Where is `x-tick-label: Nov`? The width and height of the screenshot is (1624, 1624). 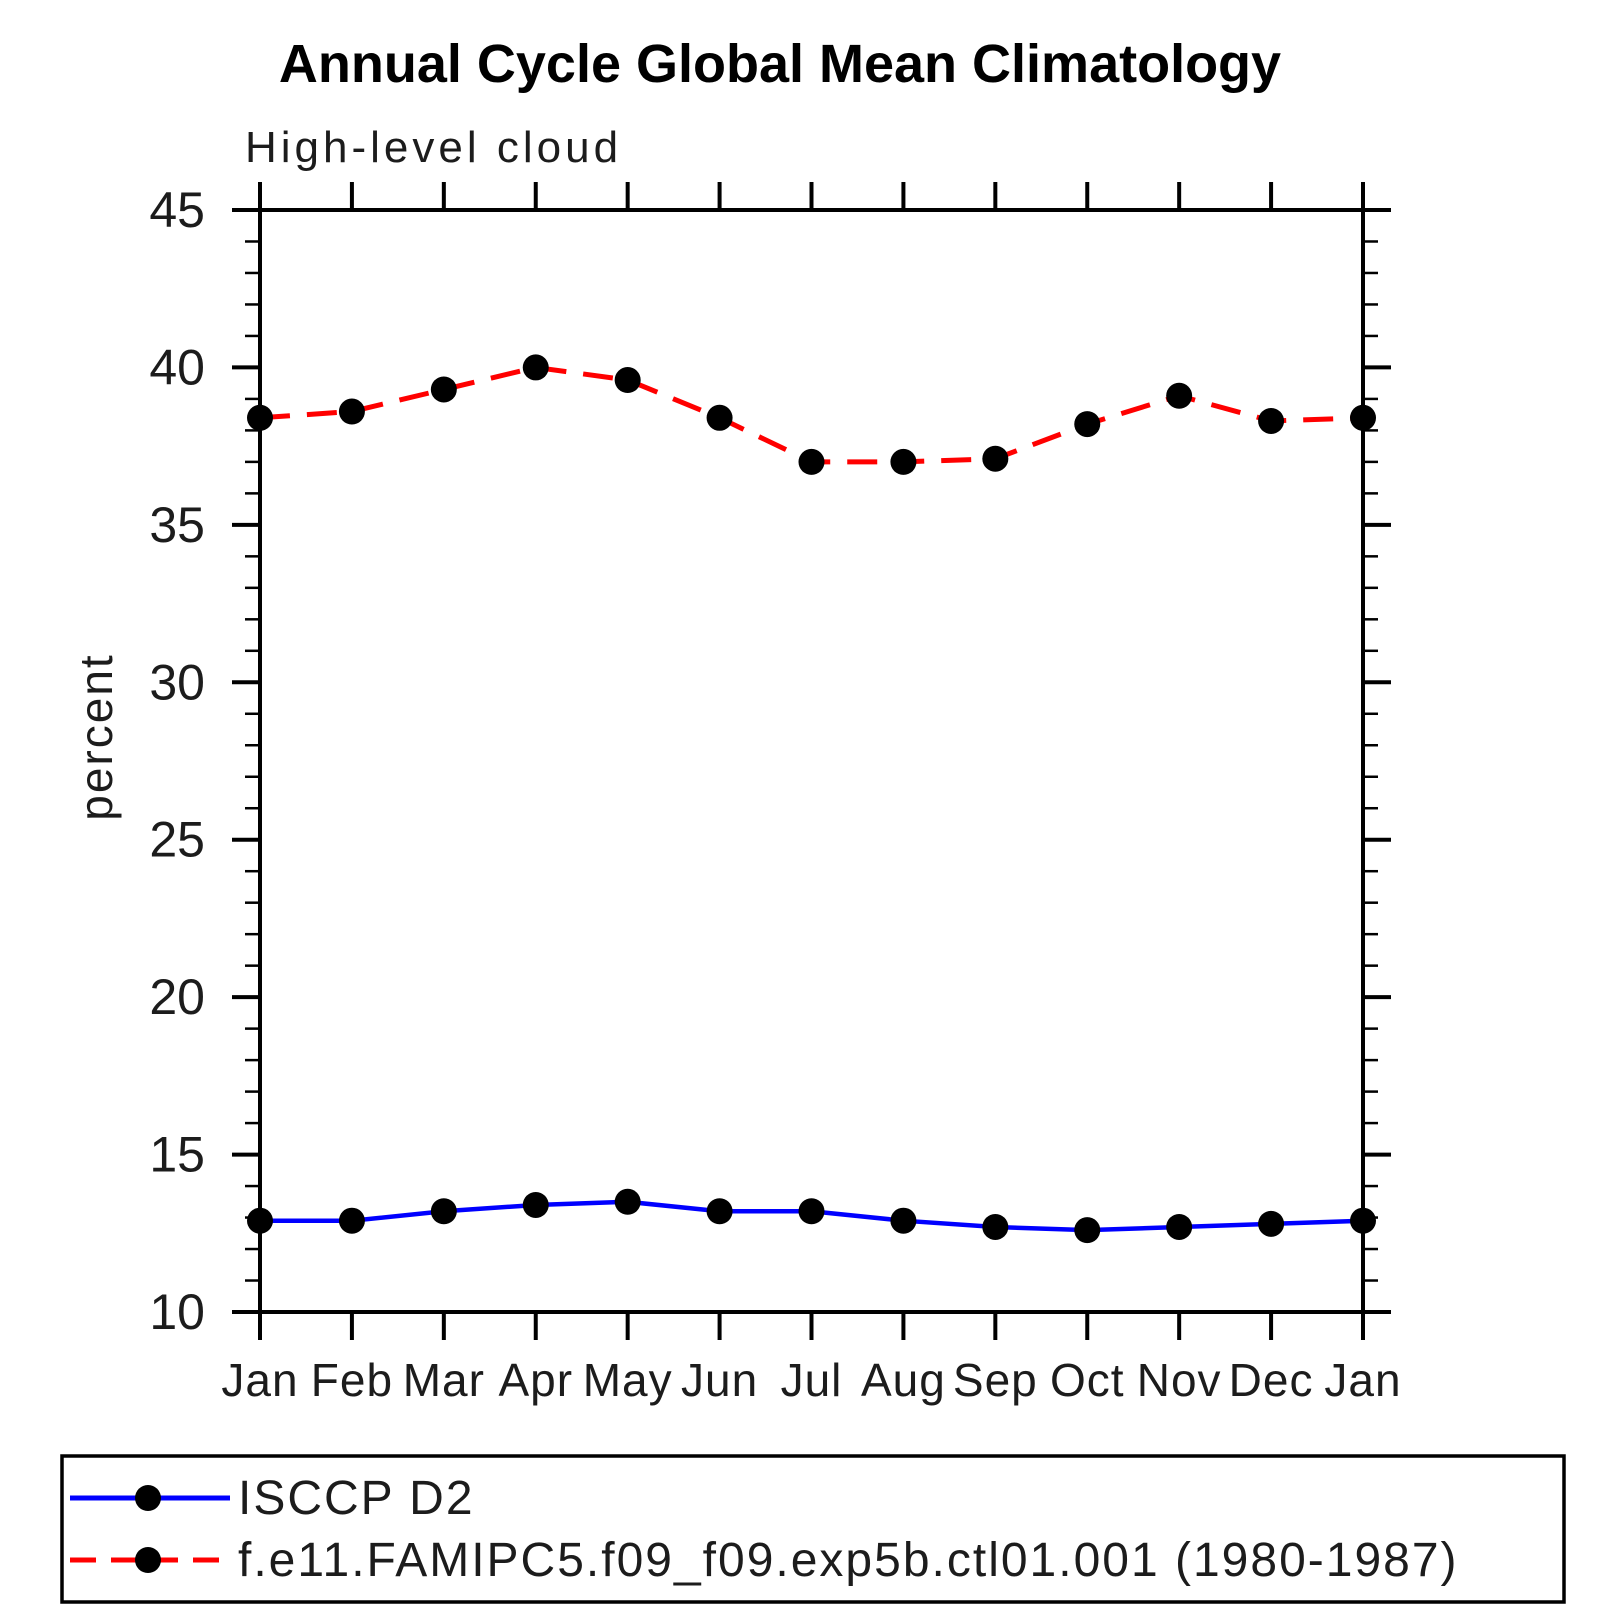 x-tick-label: Nov is located at coordinates (1179, 1380).